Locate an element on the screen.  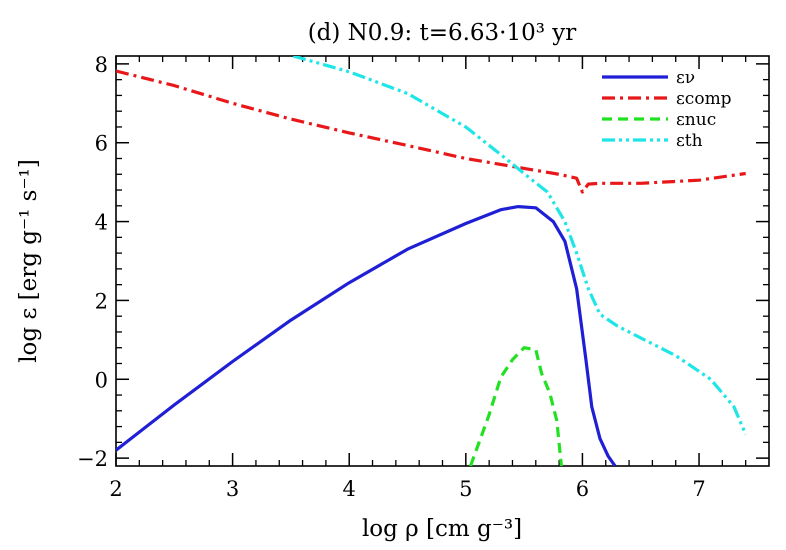
x-tick-label: 4 is located at coordinates (349, 489).